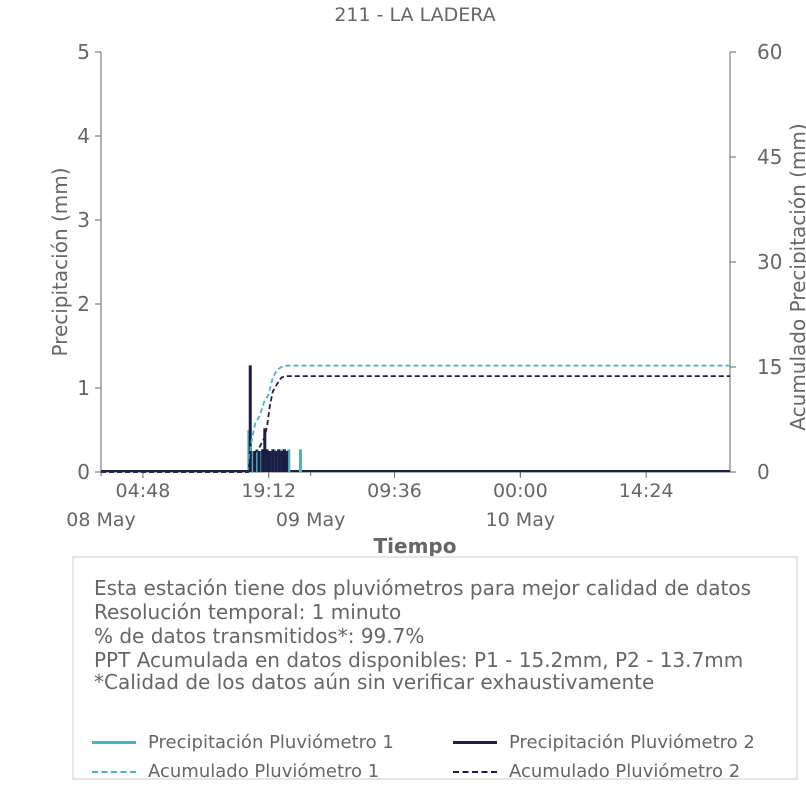  What do you see at coordinates (248, 612) in the screenshot?
I see `info-temporal-resolution: Resolución temporal: 1 minuto` at bounding box center [248, 612].